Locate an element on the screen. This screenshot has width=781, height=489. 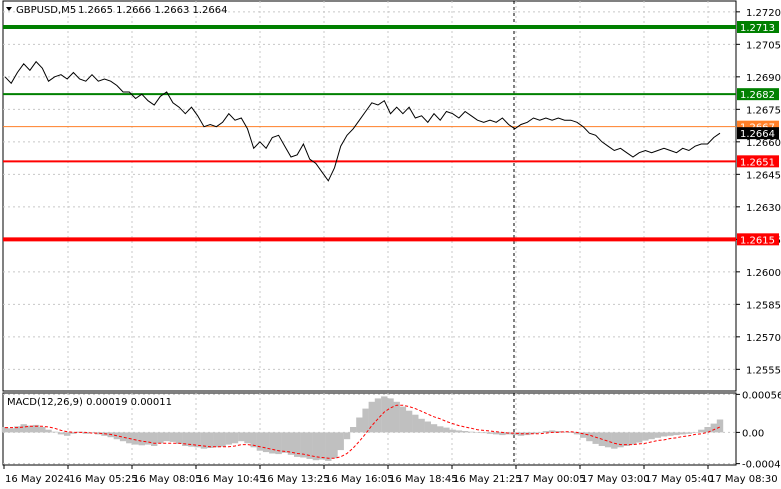
price-tick-label: 1.2690 is located at coordinates (763, 78).